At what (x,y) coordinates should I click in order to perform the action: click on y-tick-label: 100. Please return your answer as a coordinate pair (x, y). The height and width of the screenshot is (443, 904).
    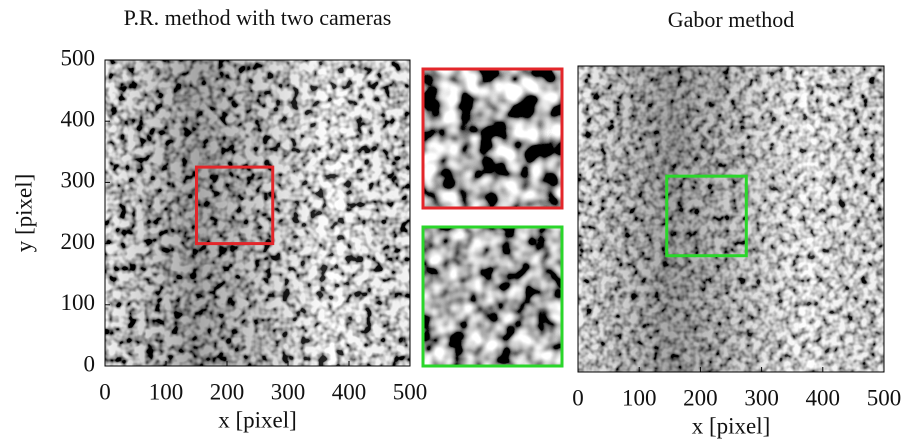
    Looking at the image, I should click on (78, 302).